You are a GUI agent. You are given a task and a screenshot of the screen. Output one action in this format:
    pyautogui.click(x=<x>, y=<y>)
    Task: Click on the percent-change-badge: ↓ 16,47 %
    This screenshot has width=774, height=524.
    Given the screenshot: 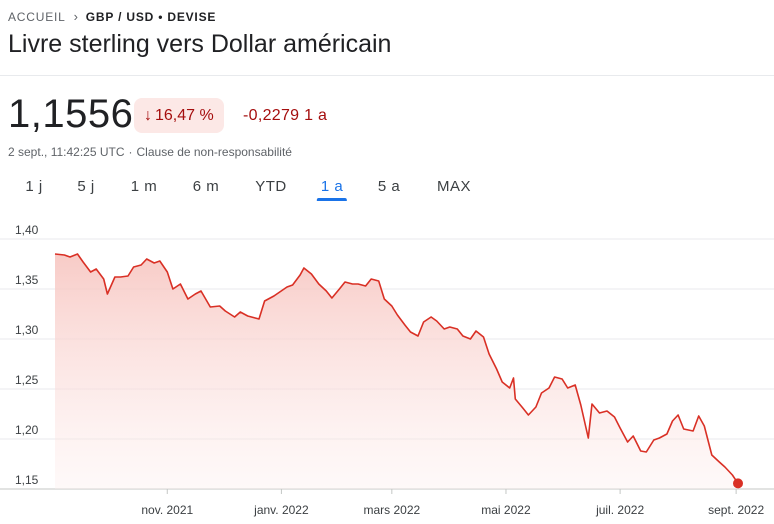 What is the action you would take?
    pyautogui.click(x=179, y=115)
    